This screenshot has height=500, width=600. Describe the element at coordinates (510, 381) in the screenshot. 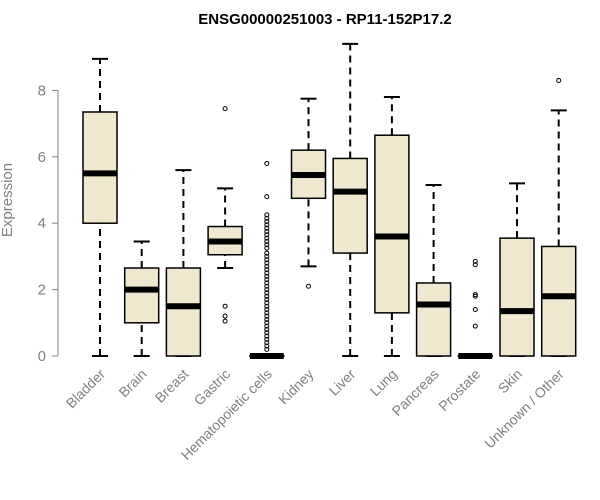

I see `x-tick-label: Skin` at that location.